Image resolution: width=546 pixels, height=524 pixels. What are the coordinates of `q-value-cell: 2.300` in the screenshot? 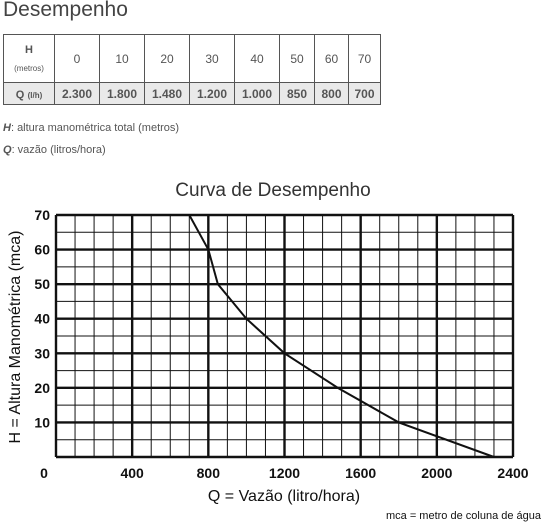 It's located at (77, 93).